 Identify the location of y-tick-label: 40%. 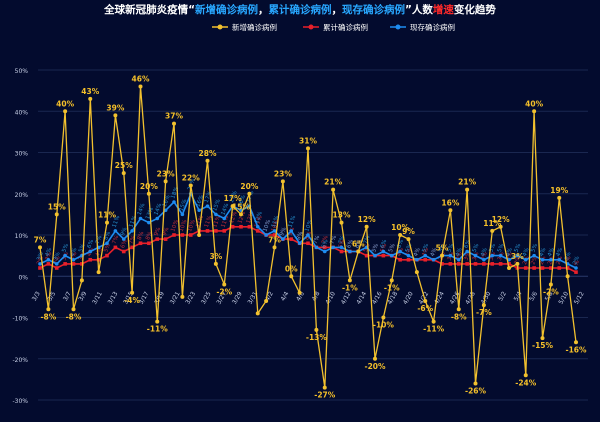
(22, 112).